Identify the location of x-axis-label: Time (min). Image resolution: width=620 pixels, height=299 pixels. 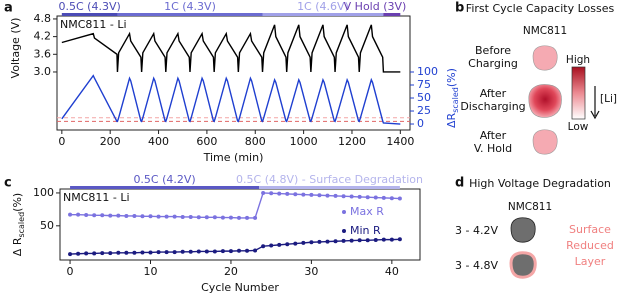
(233, 157).